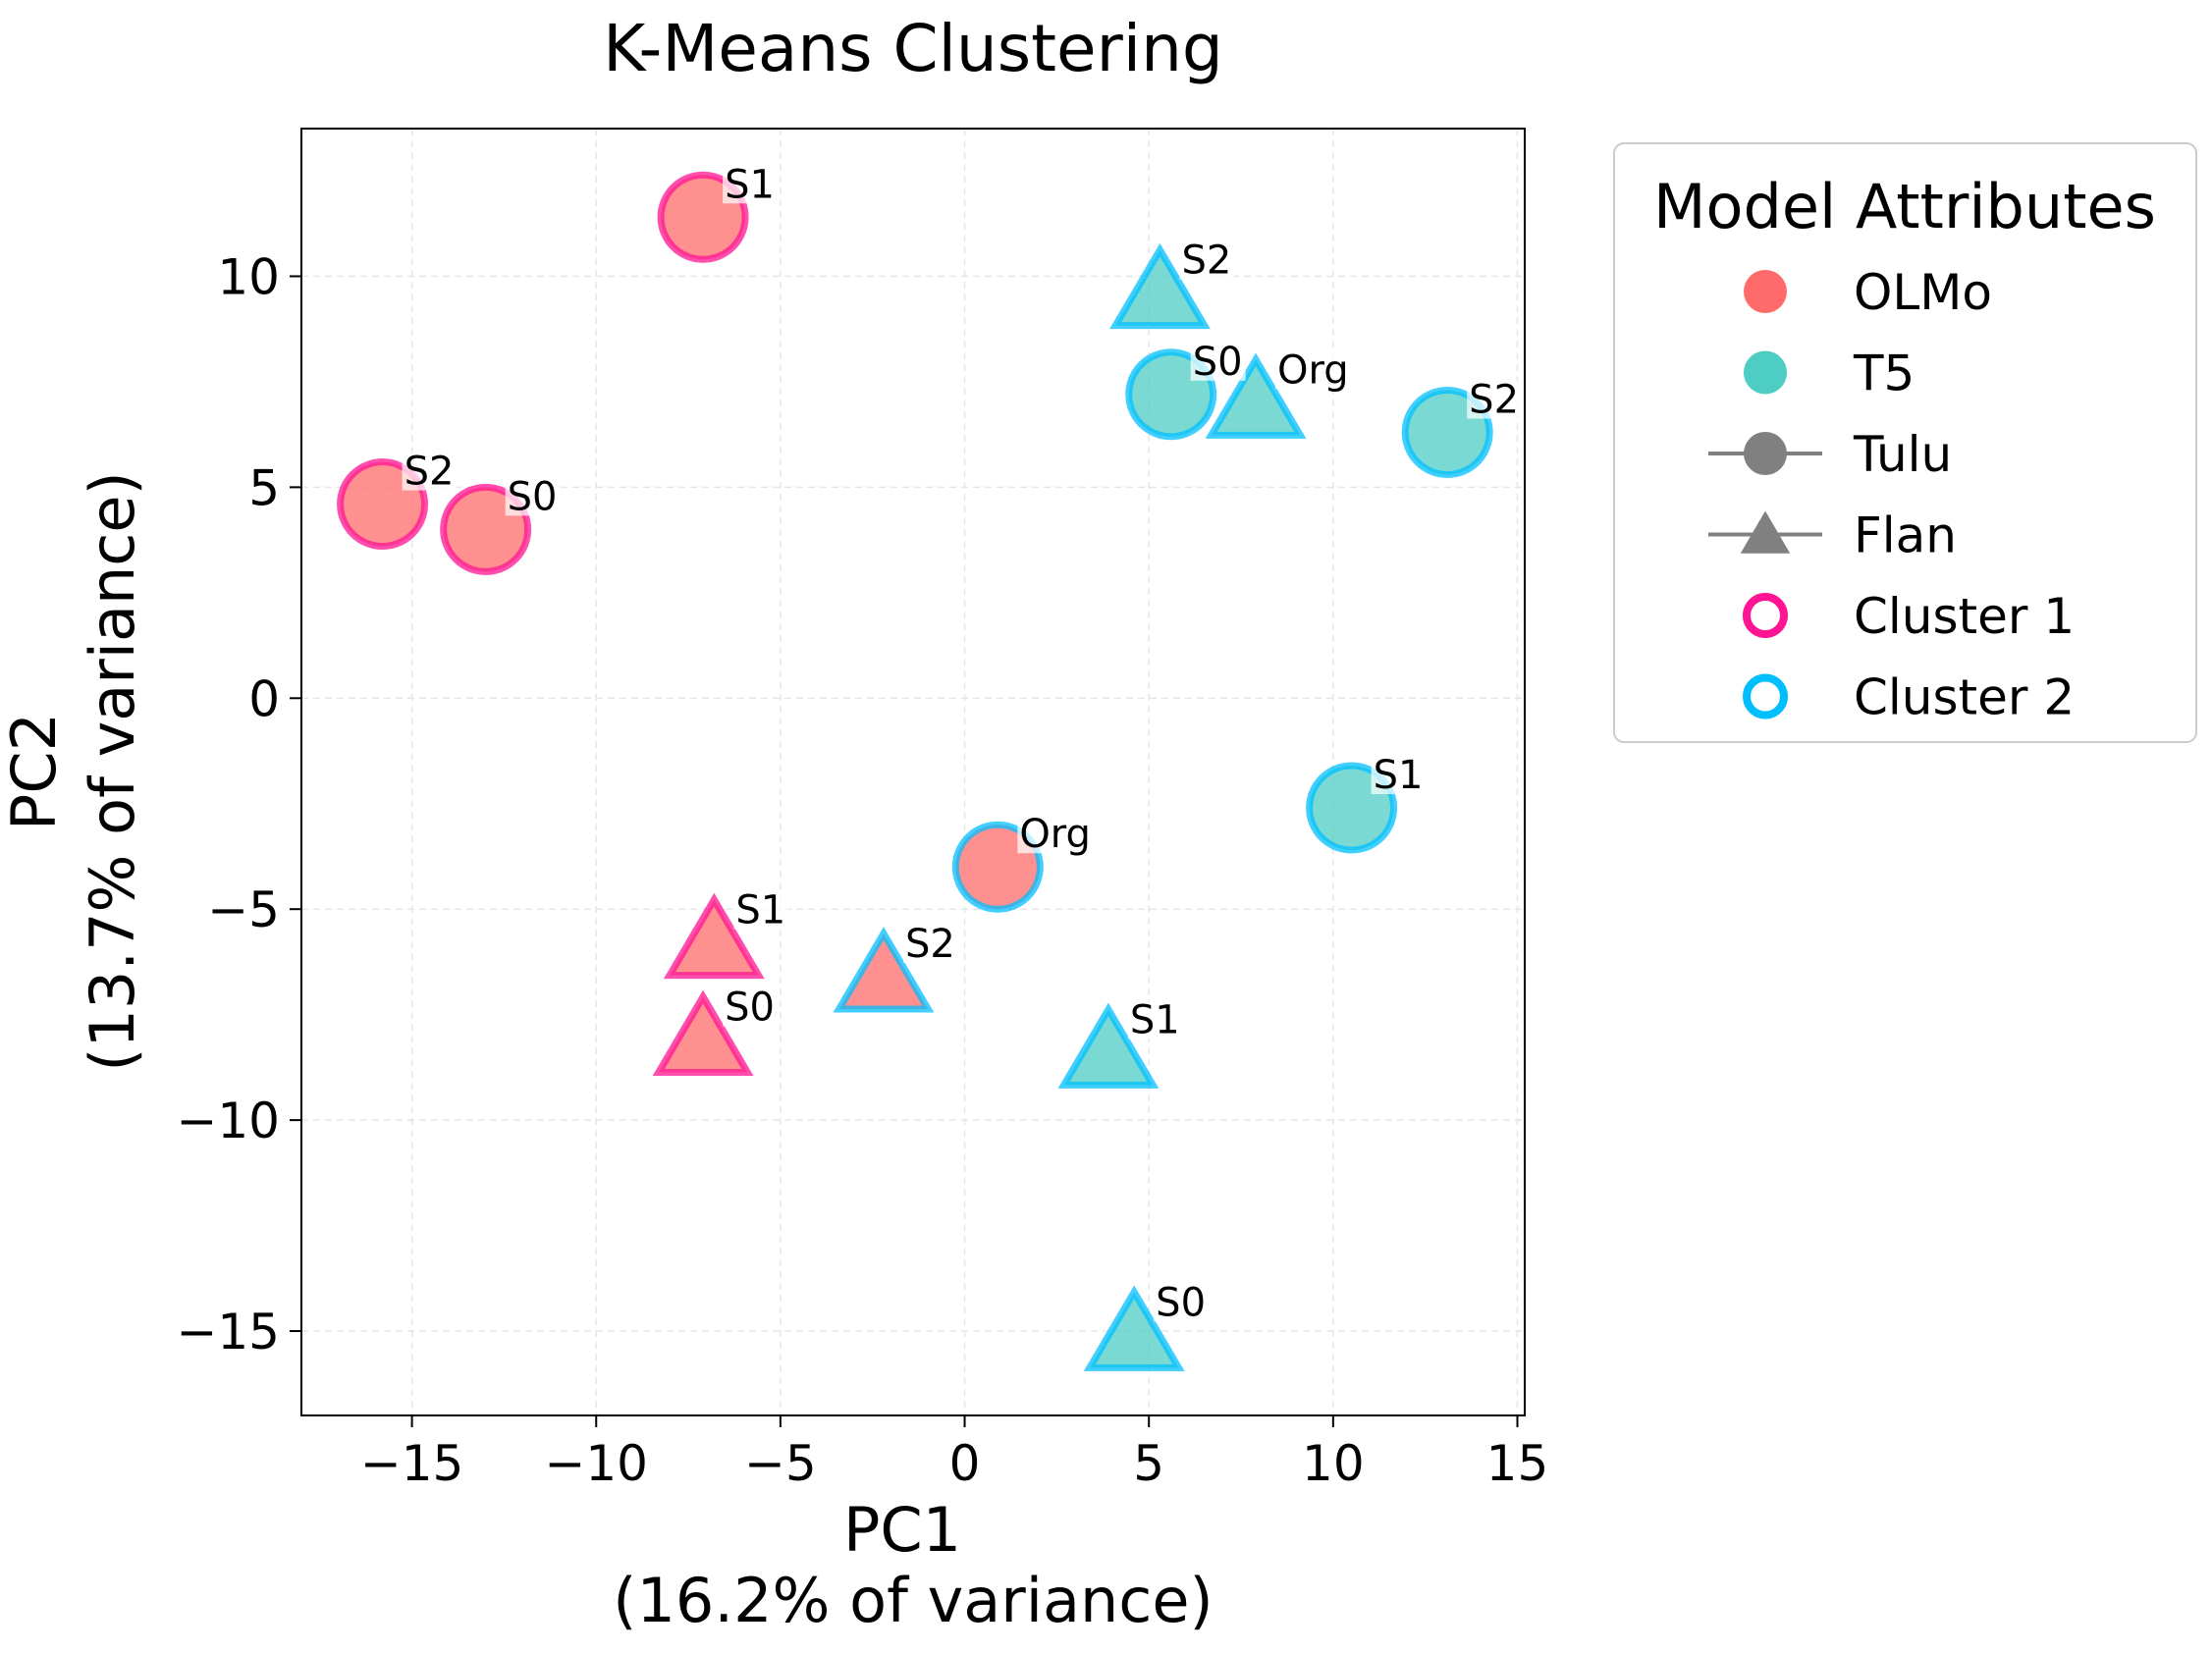  I want to click on legend-label: Flan, so click(1905, 535).